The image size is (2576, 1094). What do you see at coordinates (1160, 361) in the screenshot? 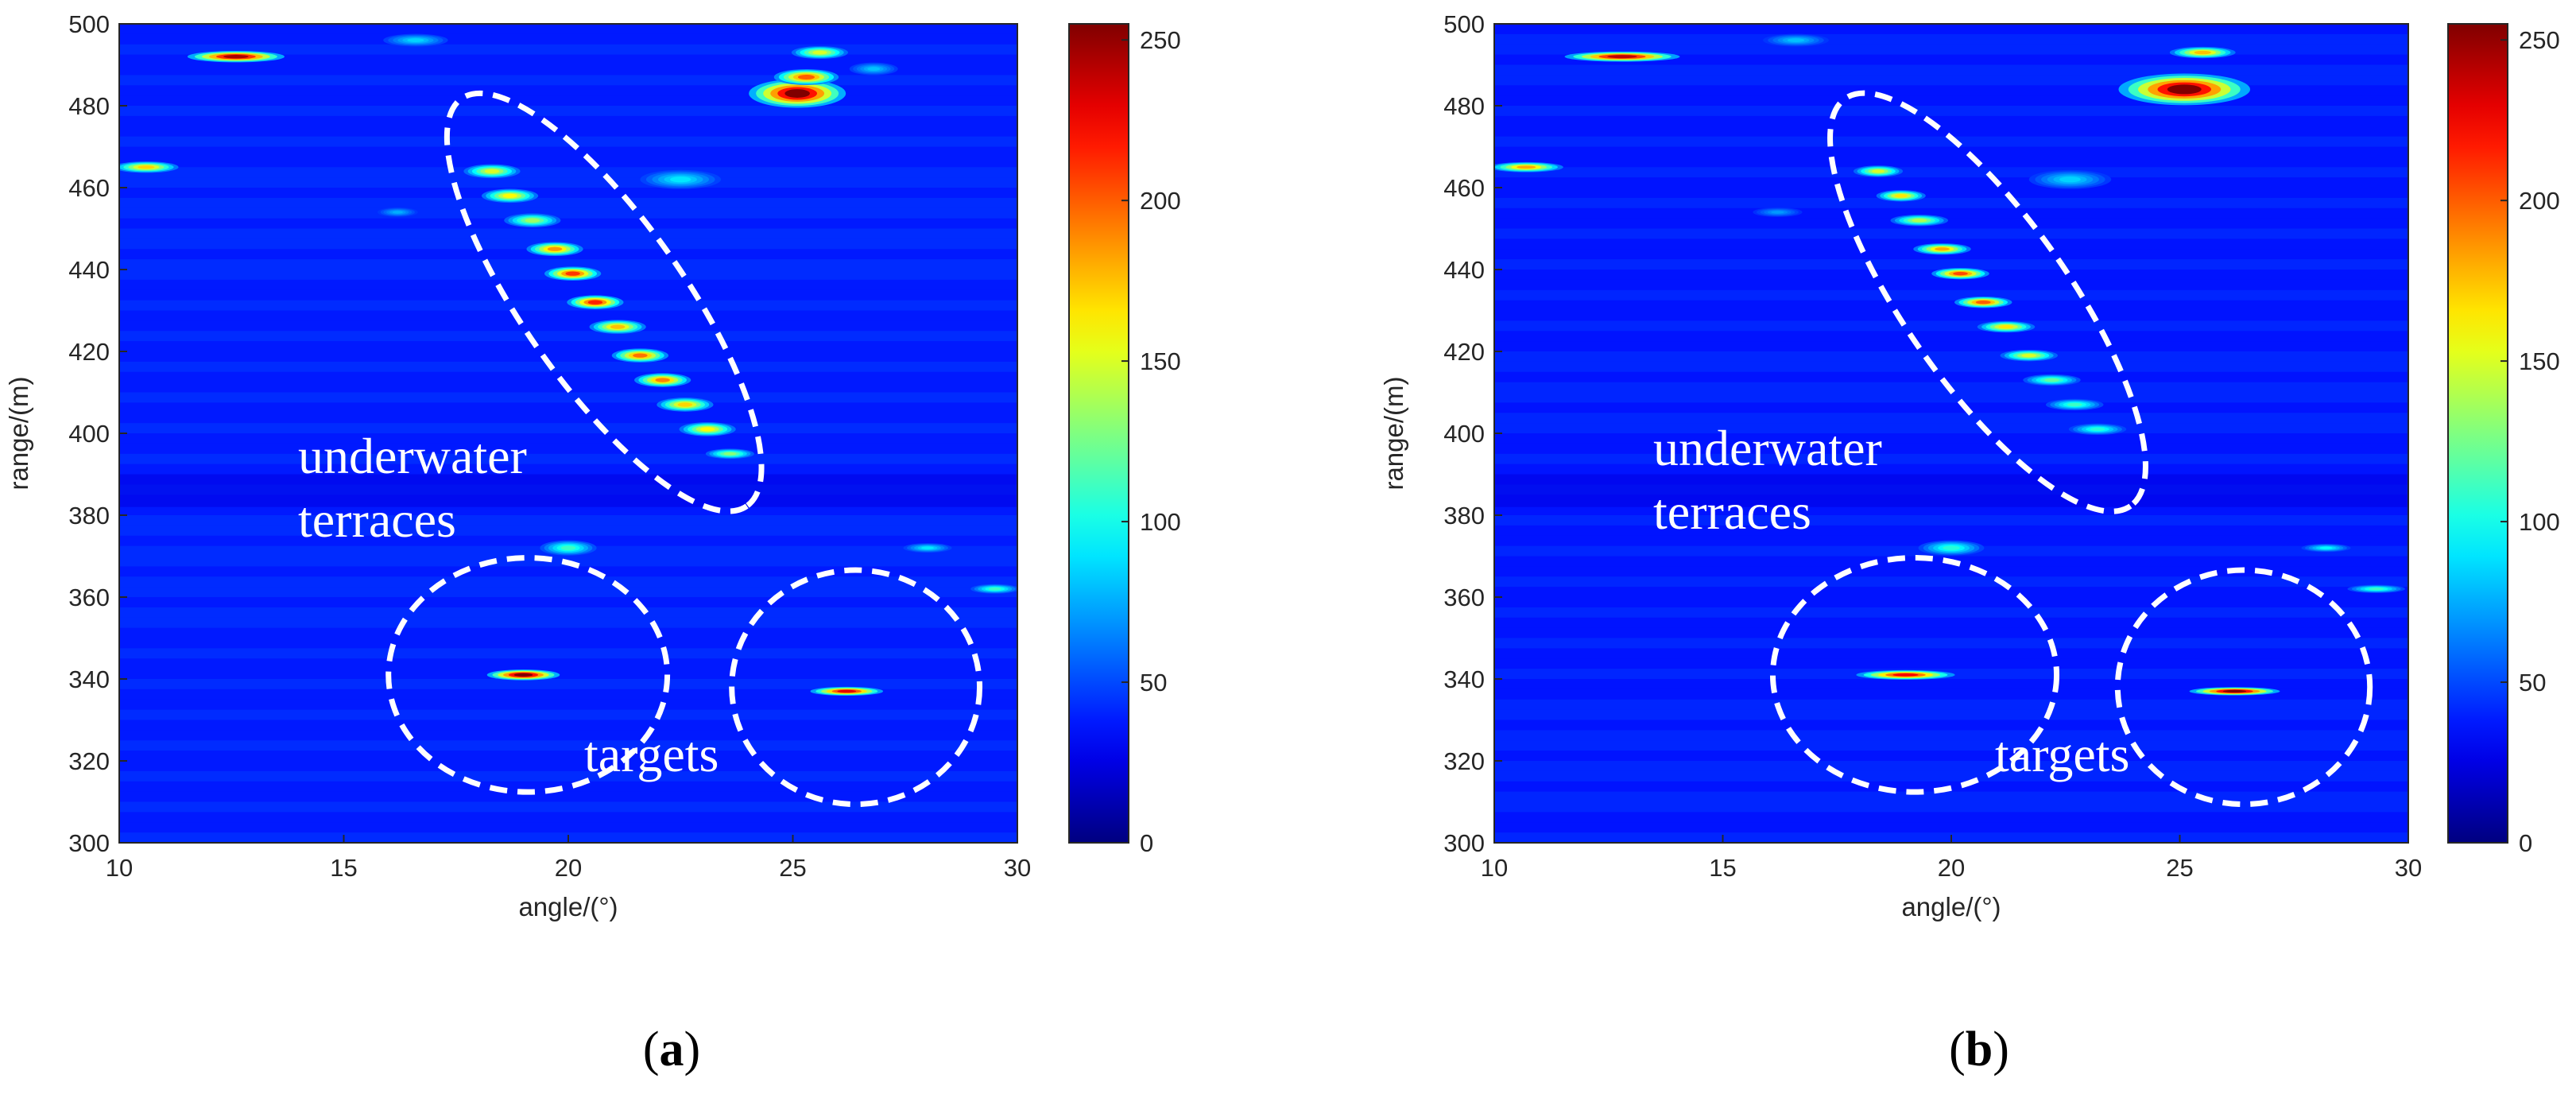
I see `colorbar-tick-label: 150` at bounding box center [1160, 361].